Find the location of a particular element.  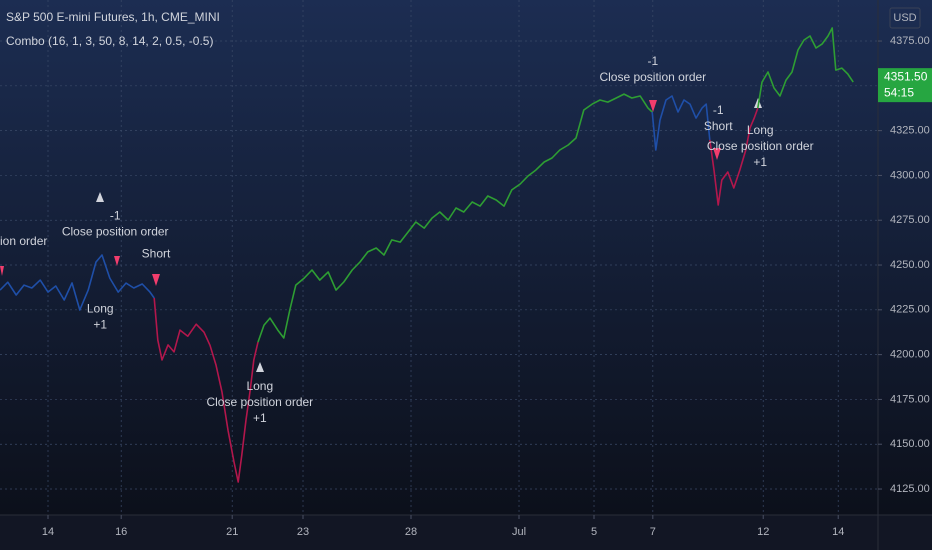

x-tick-label: 28 is located at coordinates (411, 532).